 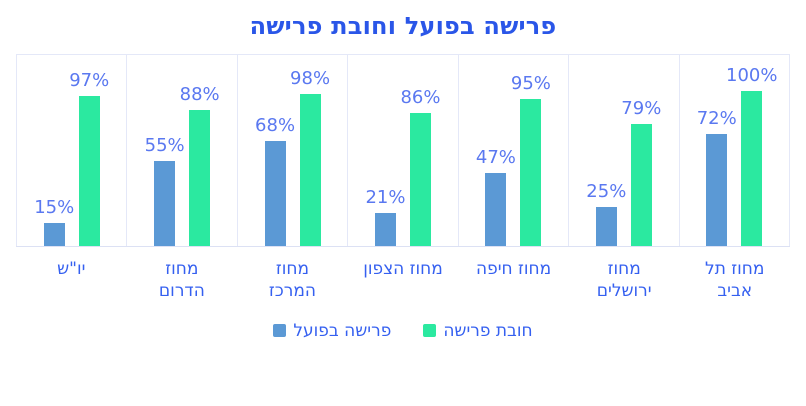 What do you see at coordinates (310, 78) in the screenshot?
I see `mandatory-value-label: 98%` at bounding box center [310, 78].